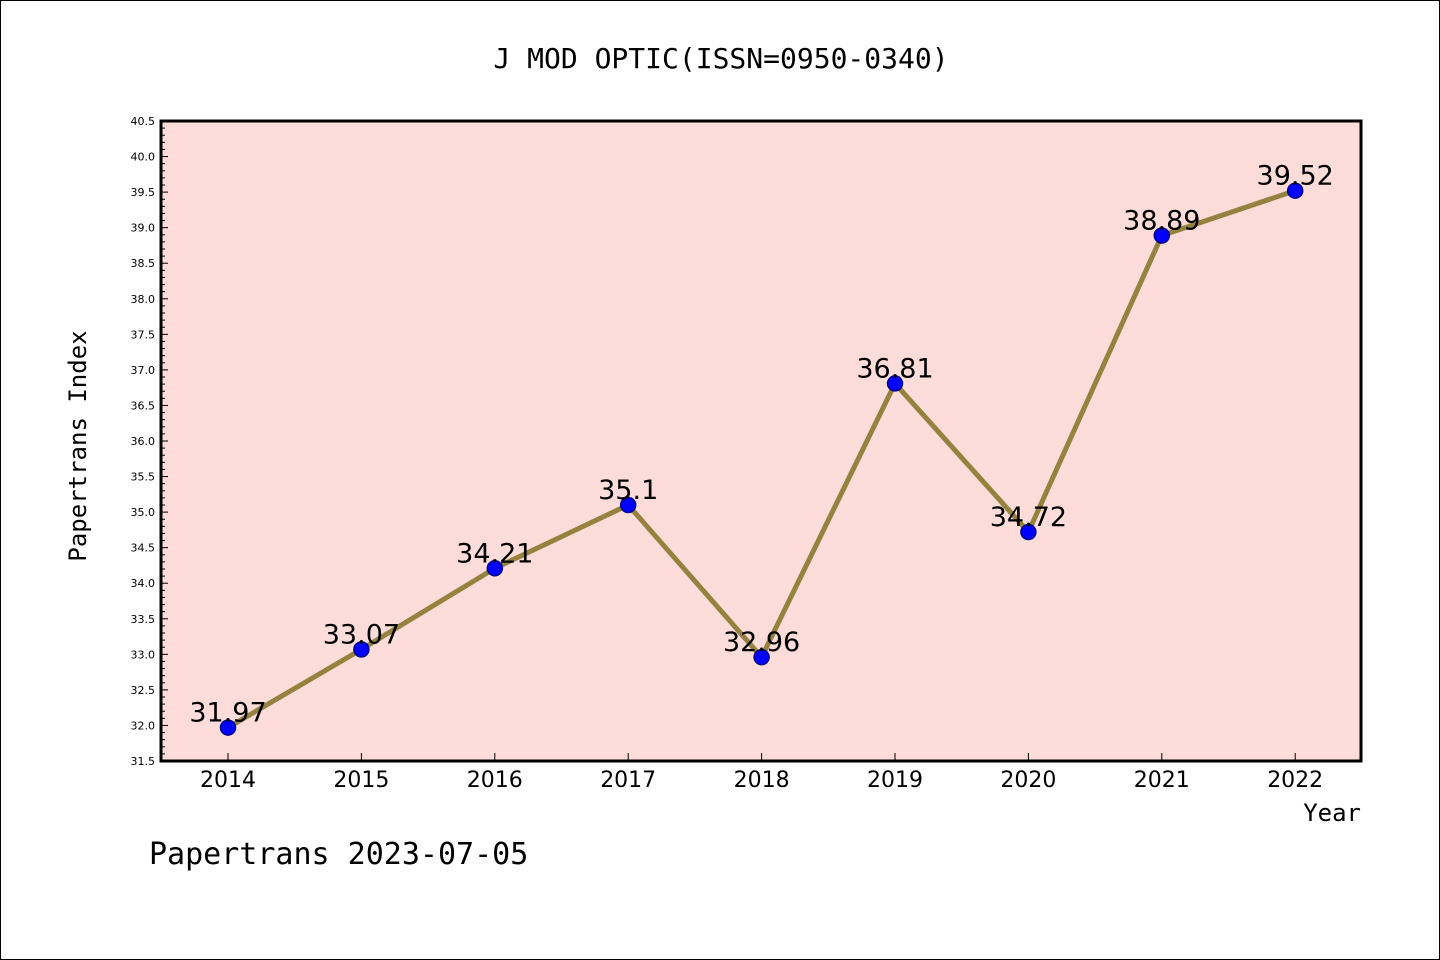 This screenshot has width=1440, height=960. Describe the element at coordinates (143, 725) in the screenshot. I see `y-tick-label: 32.0` at that location.